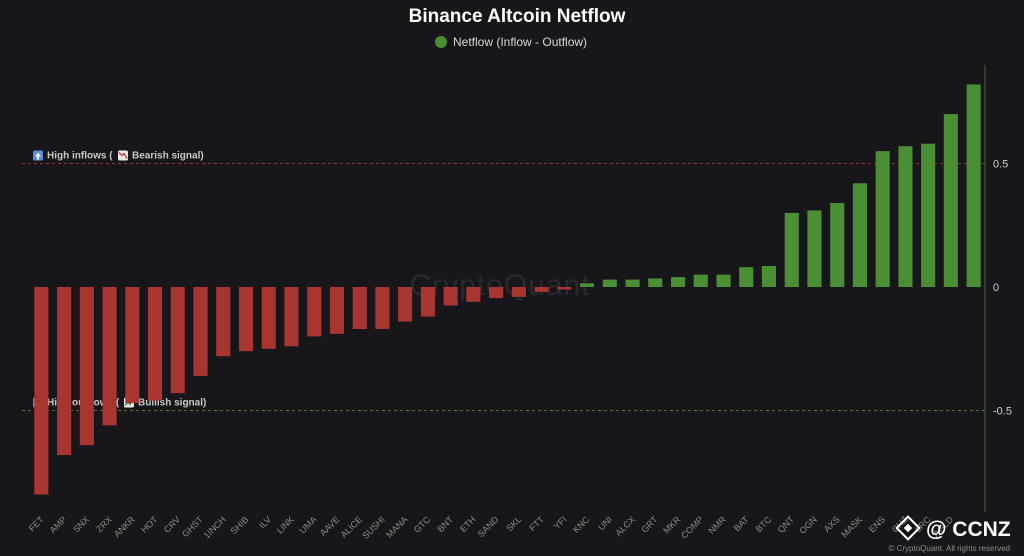 The image size is (1024, 556). I want to click on x-tick-label: OGN, so click(808, 525).